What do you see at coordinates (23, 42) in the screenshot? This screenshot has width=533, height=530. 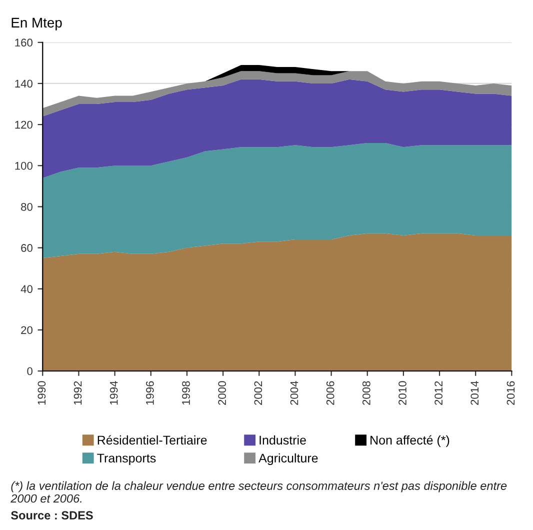 I see `y-tick-label: 160` at bounding box center [23, 42].